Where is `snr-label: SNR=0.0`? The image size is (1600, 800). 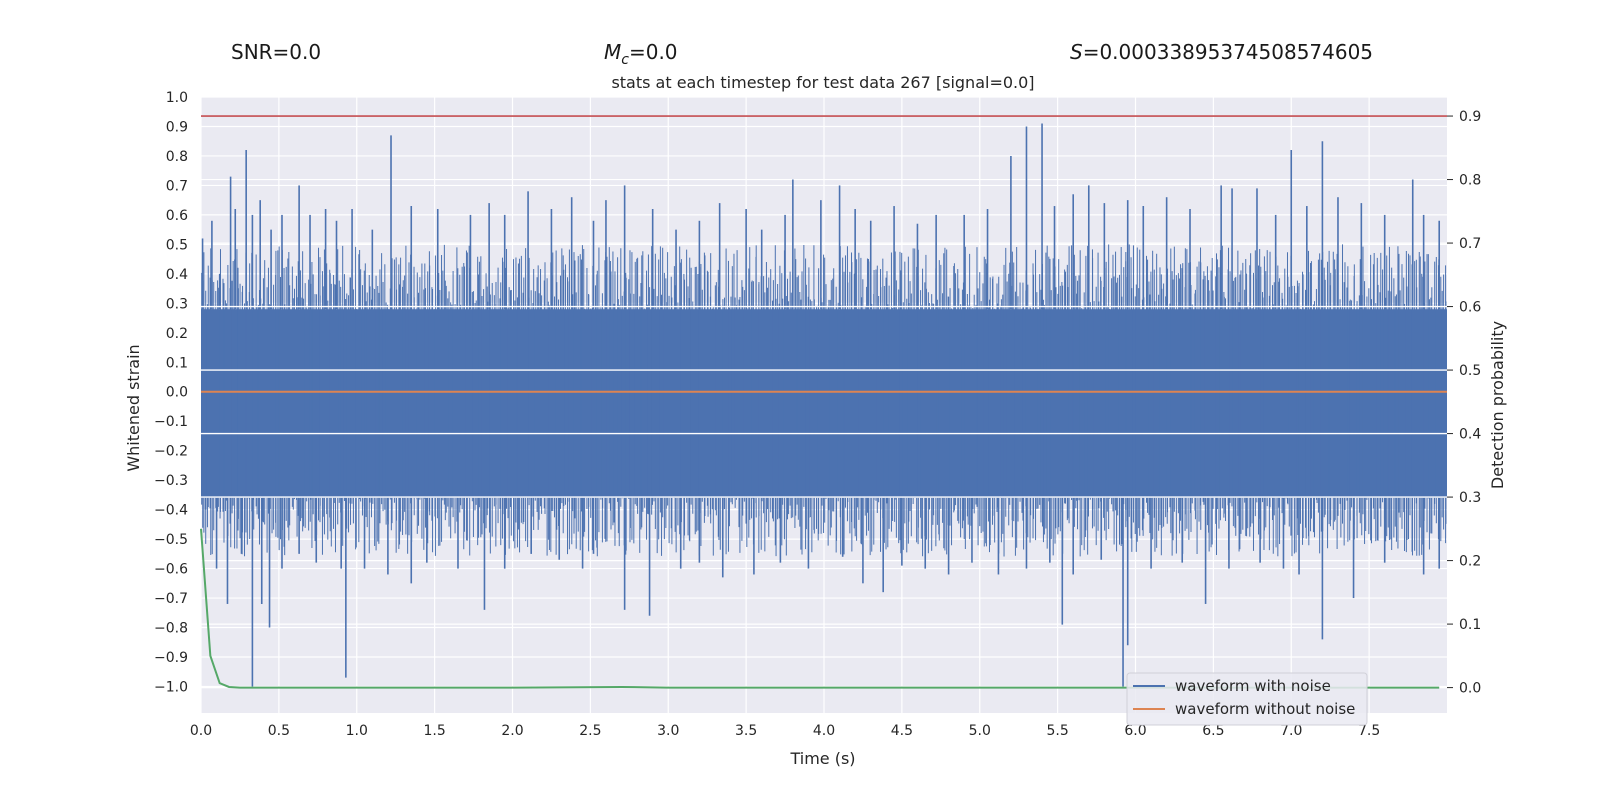 snr-label: SNR=0.0 is located at coordinates (276, 52).